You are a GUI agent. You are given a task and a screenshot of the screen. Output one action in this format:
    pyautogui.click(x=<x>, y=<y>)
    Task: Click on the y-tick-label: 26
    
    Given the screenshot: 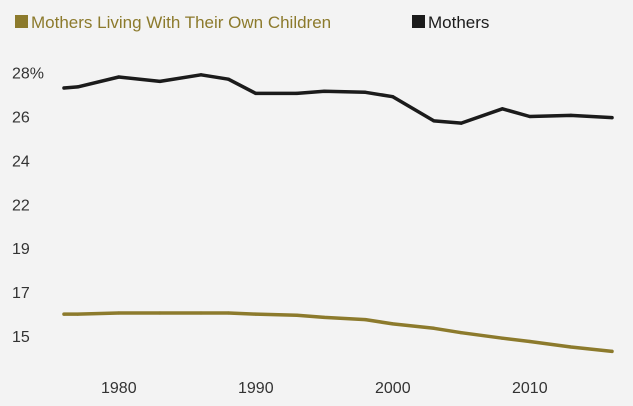 What is the action you would take?
    pyautogui.click(x=21, y=117)
    